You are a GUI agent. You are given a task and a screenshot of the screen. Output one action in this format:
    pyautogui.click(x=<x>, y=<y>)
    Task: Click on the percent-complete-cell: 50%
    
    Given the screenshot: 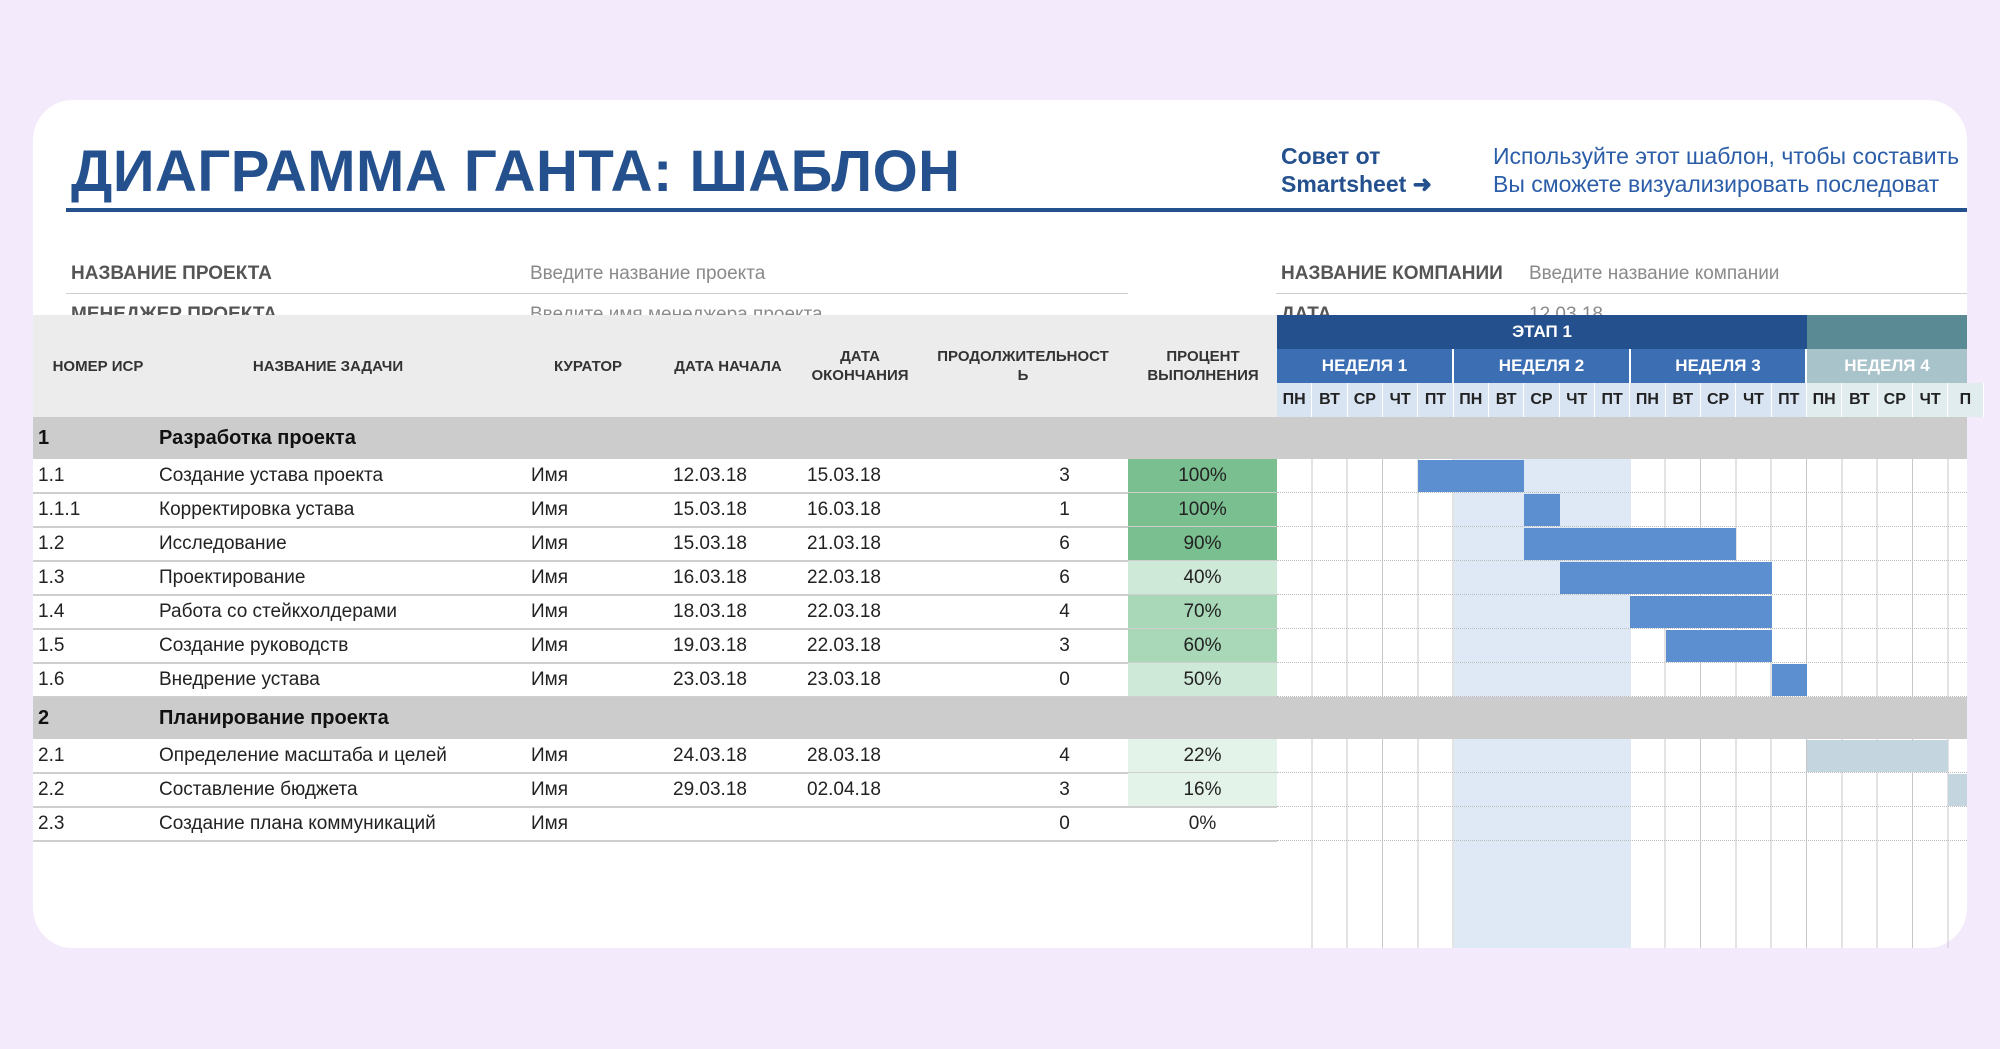 What is the action you would take?
    pyautogui.click(x=1202, y=679)
    